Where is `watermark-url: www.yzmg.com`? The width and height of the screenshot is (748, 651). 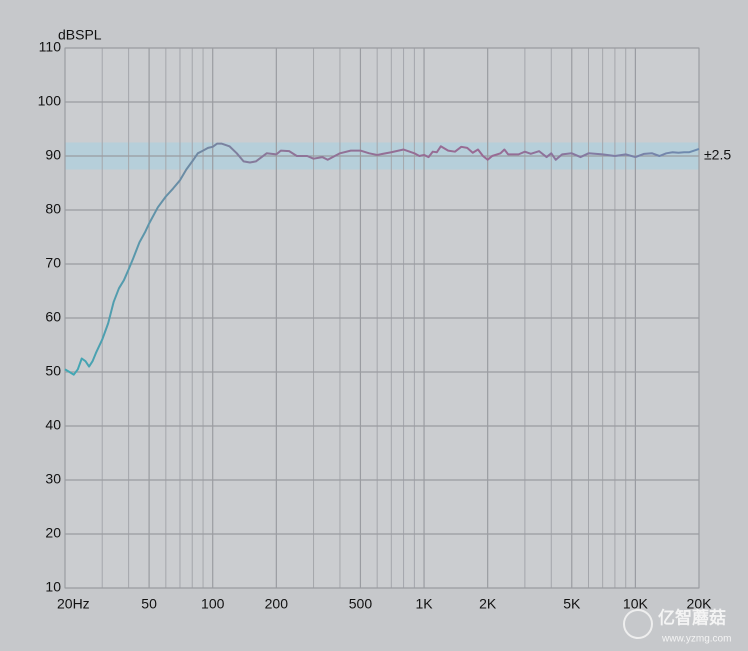 watermark-url: www.yzmg.com is located at coordinates (696, 639).